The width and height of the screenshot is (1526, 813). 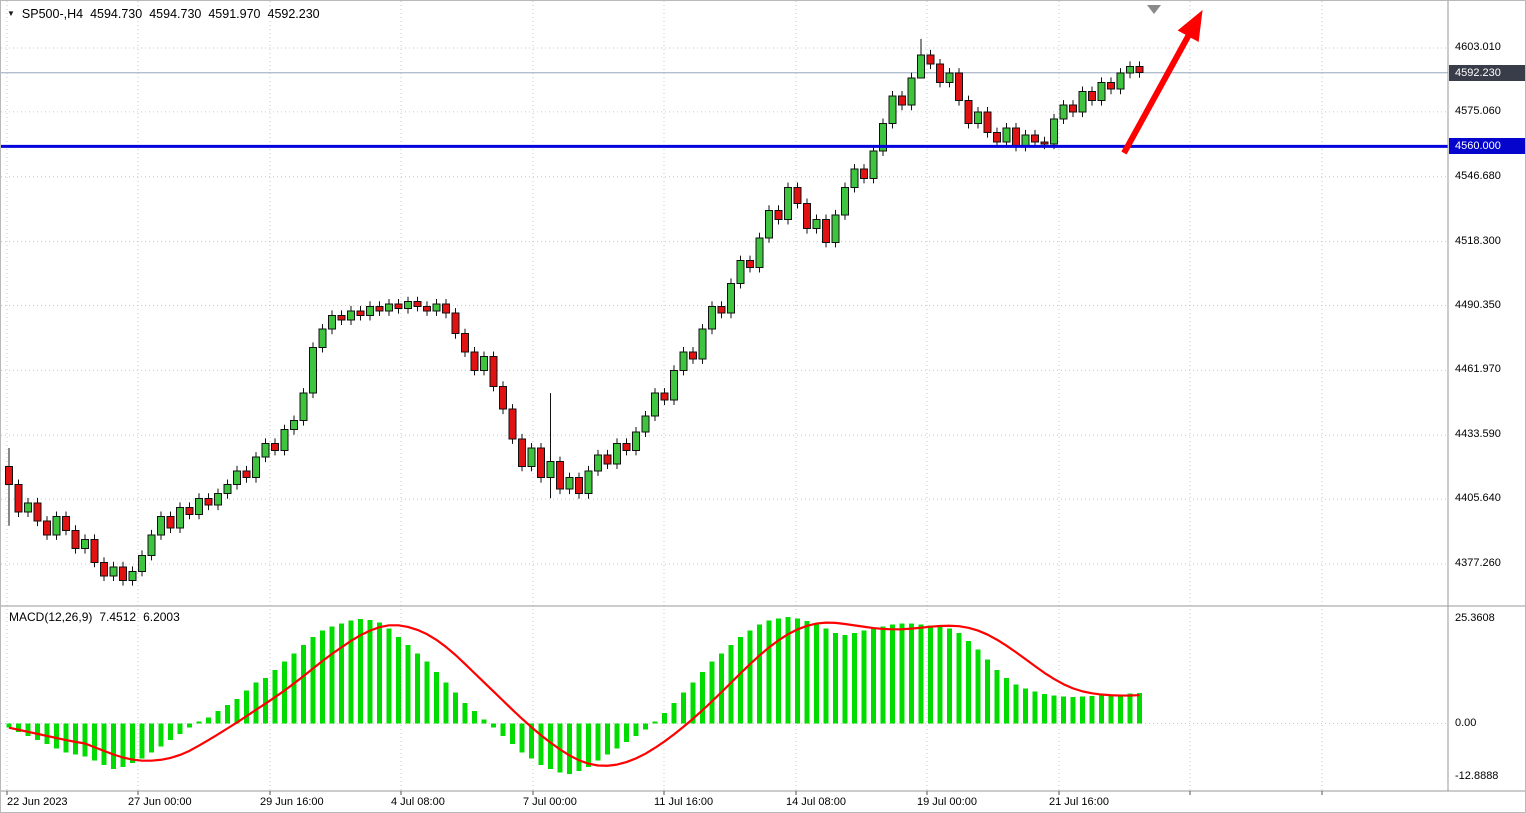 I want to click on price-axis-label: 4490.350, so click(x=1478, y=304).